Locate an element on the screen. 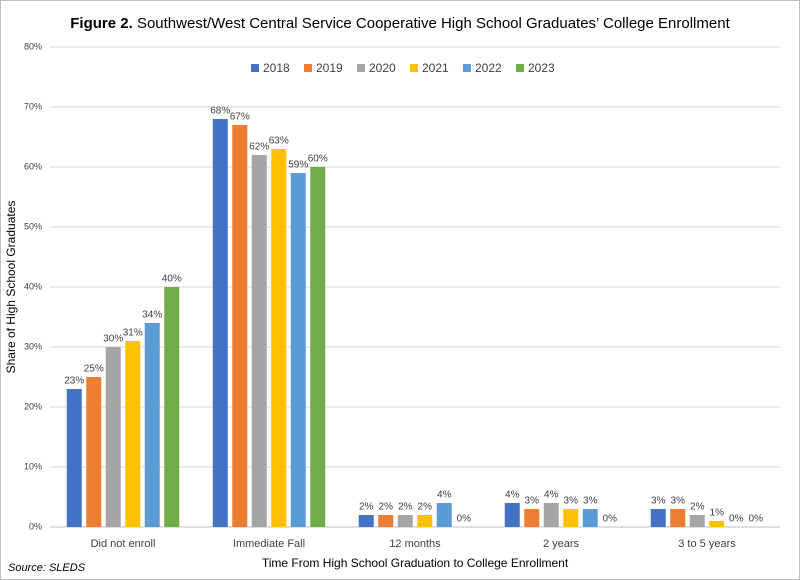  x-tick-label: Did not enroll is located at coordinates (123, 544).